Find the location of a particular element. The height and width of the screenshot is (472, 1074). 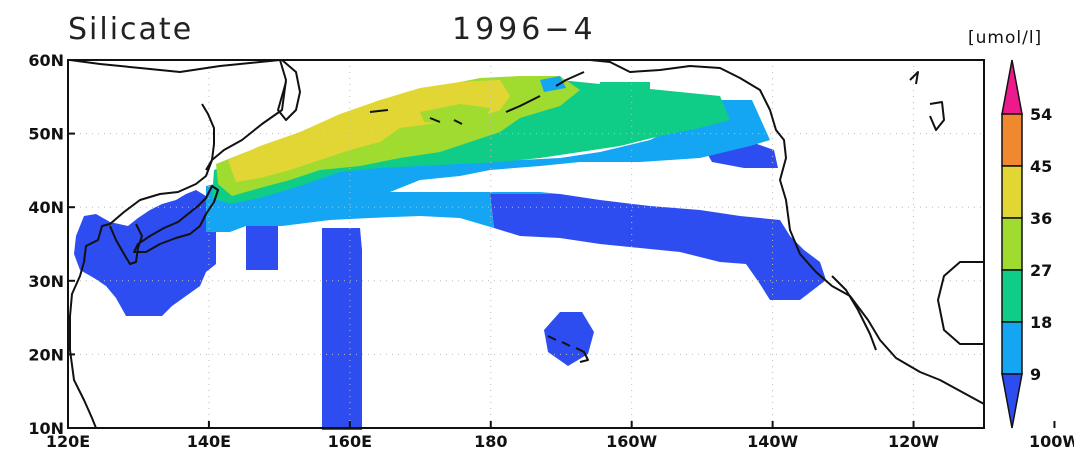

lon-tick-label: 160W is located at coordinates (631, 441).